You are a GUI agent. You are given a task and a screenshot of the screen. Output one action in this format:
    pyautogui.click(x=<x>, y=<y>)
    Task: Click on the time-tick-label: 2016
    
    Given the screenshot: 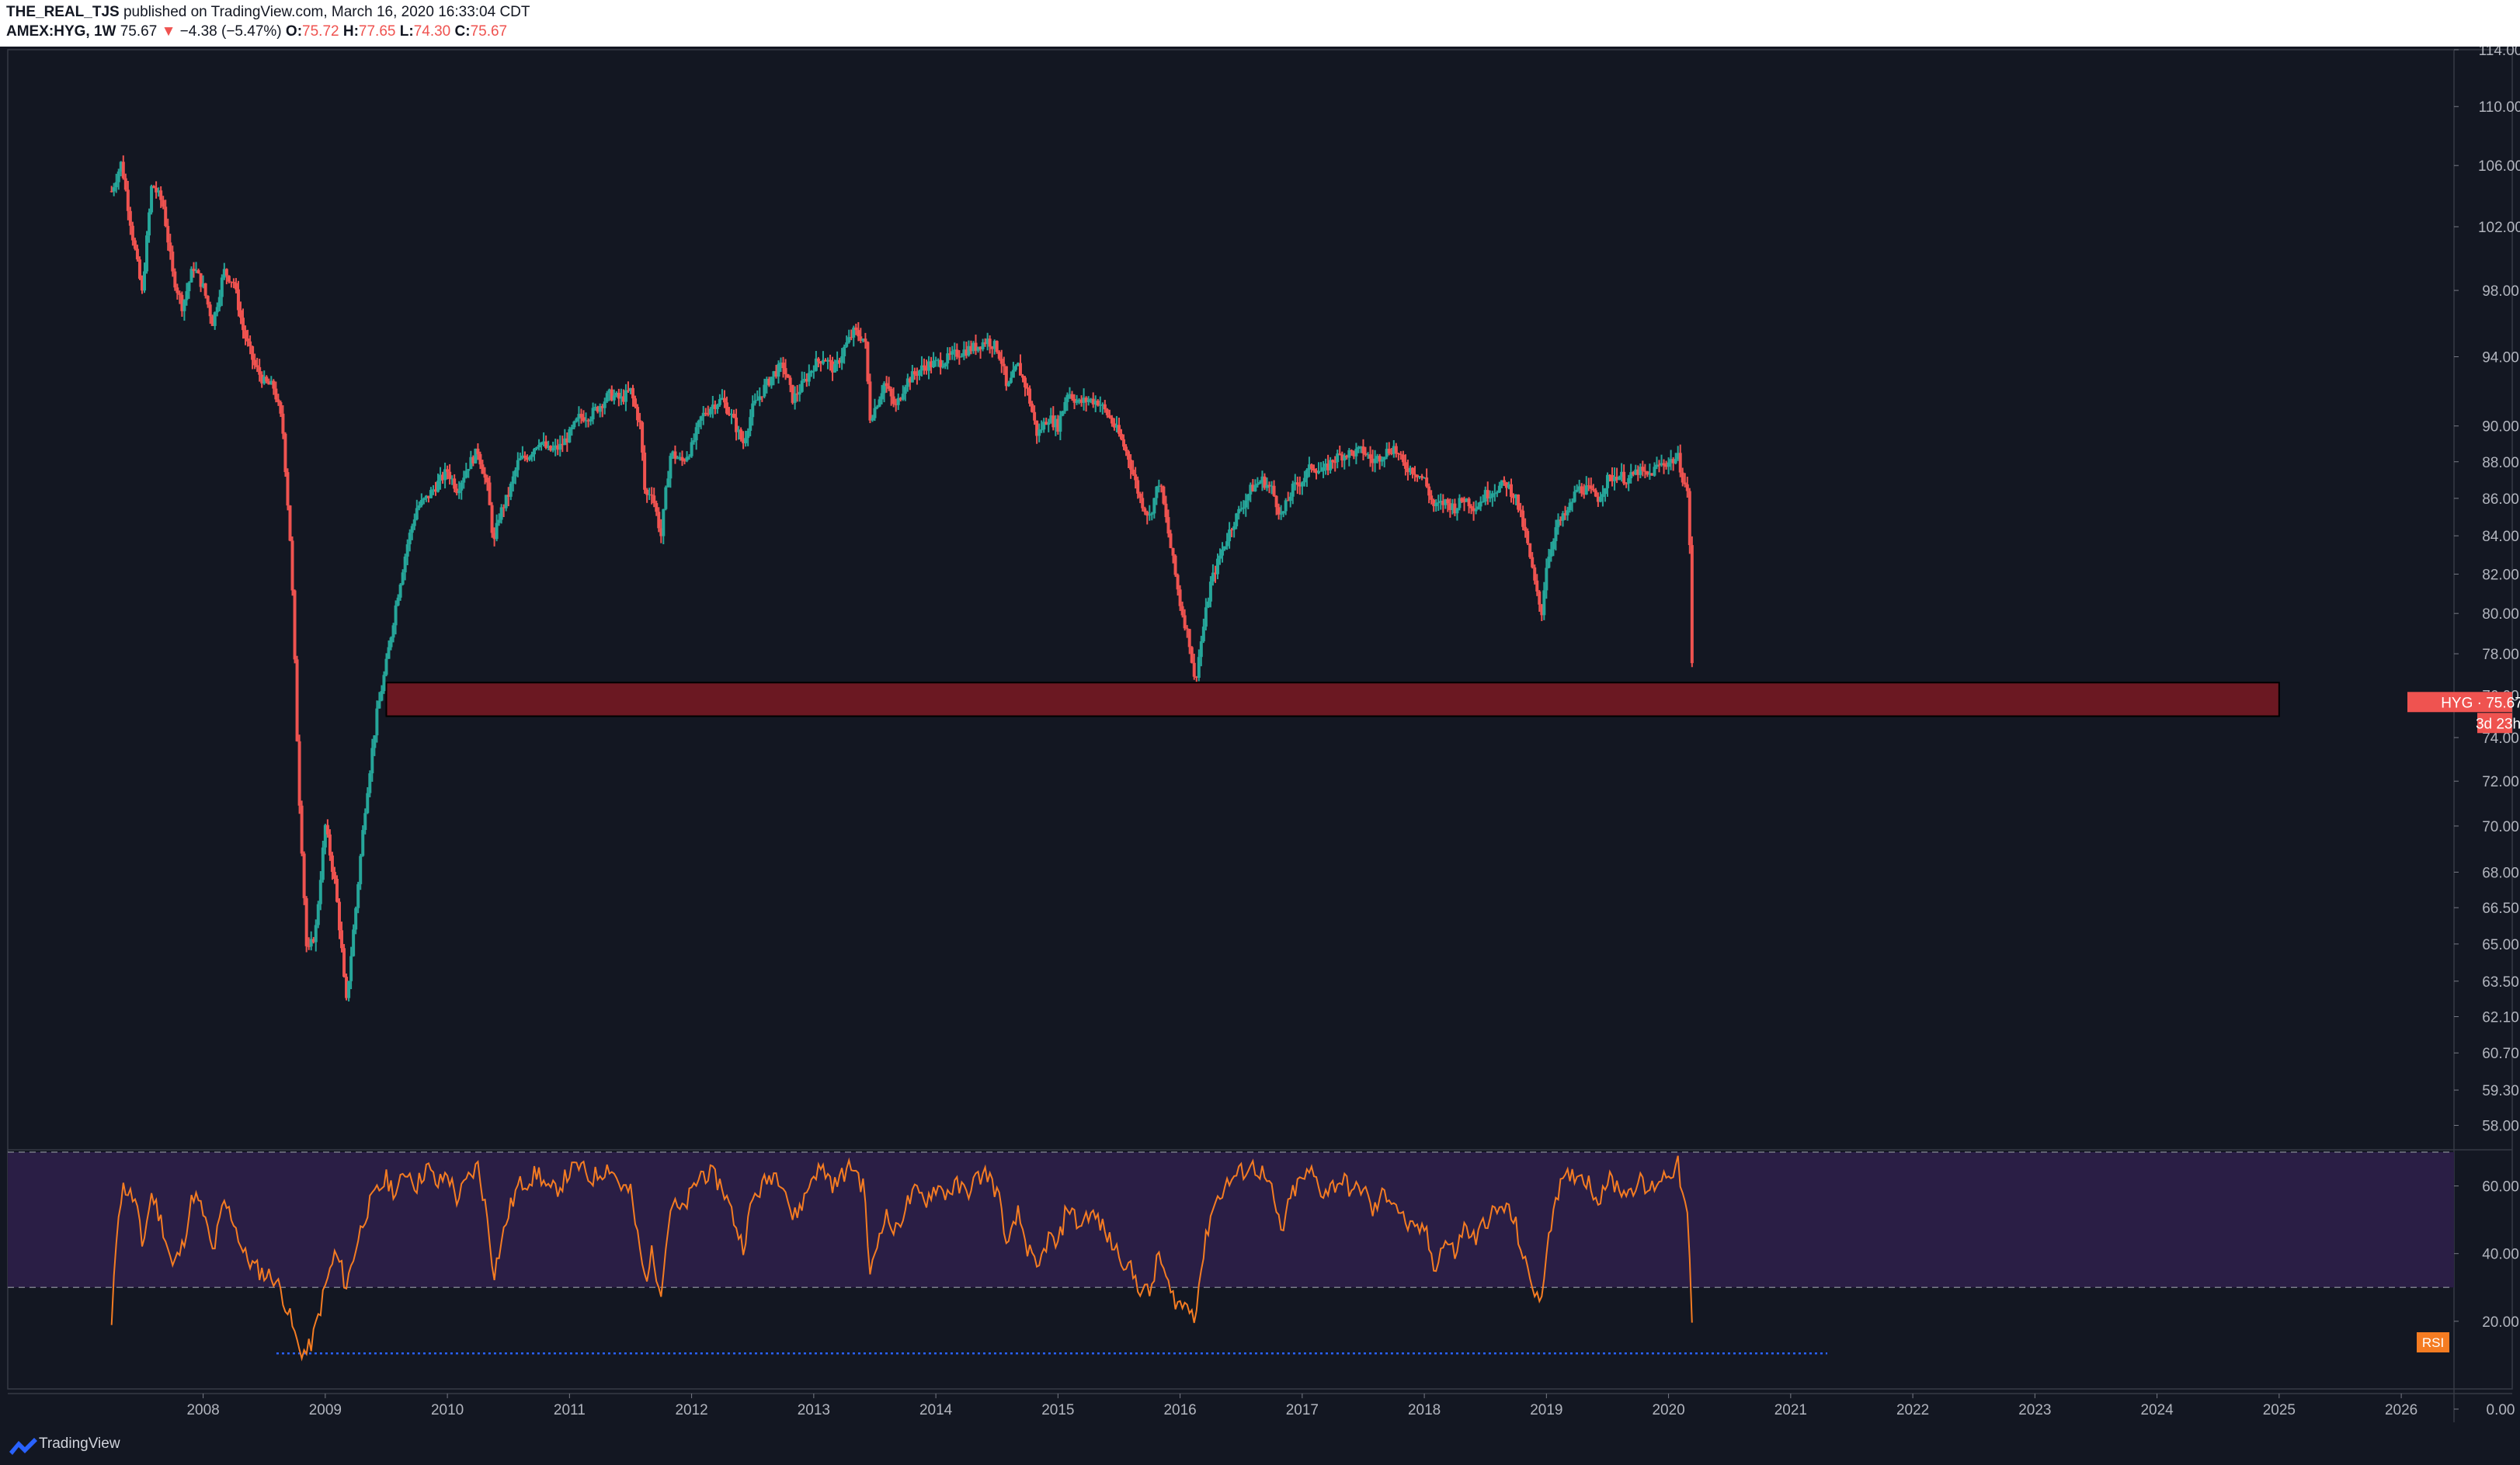 What is the action you would take?
    pyautogui.click(x=1179, y=1410)
    